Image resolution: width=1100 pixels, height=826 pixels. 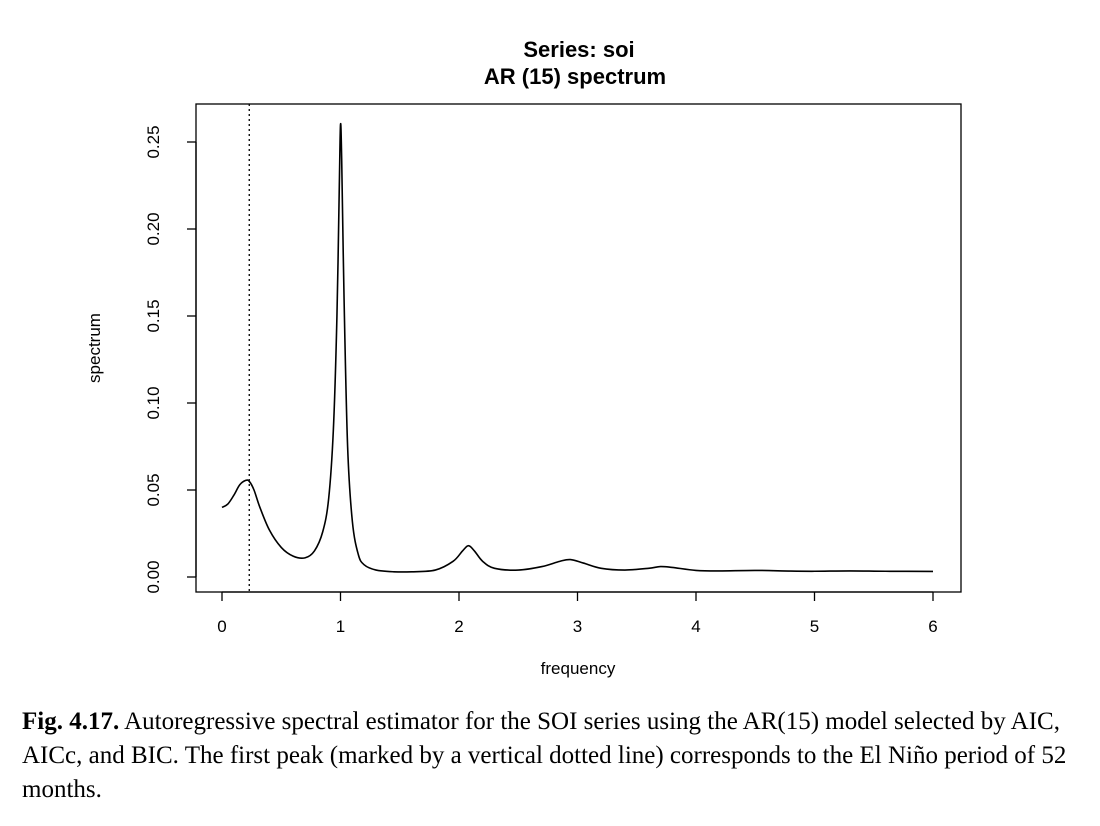 What do you see at coordinates (814, 626) in the screenshot?
I see `x-tick-label: 5` at bounding box center [814, 626].